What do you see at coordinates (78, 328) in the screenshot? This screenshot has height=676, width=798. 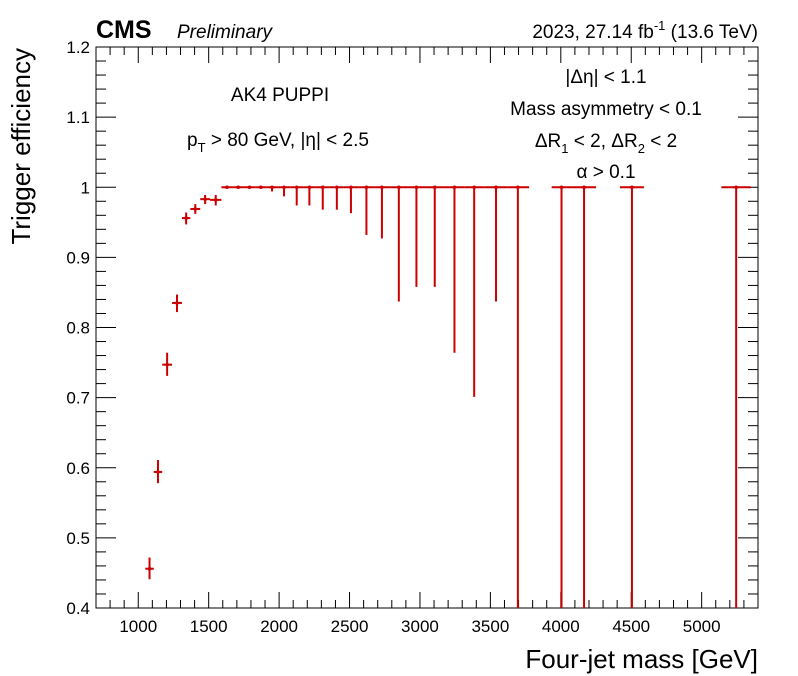 I see `y-tick-label: 0.8` at bounding box center [78, 328].